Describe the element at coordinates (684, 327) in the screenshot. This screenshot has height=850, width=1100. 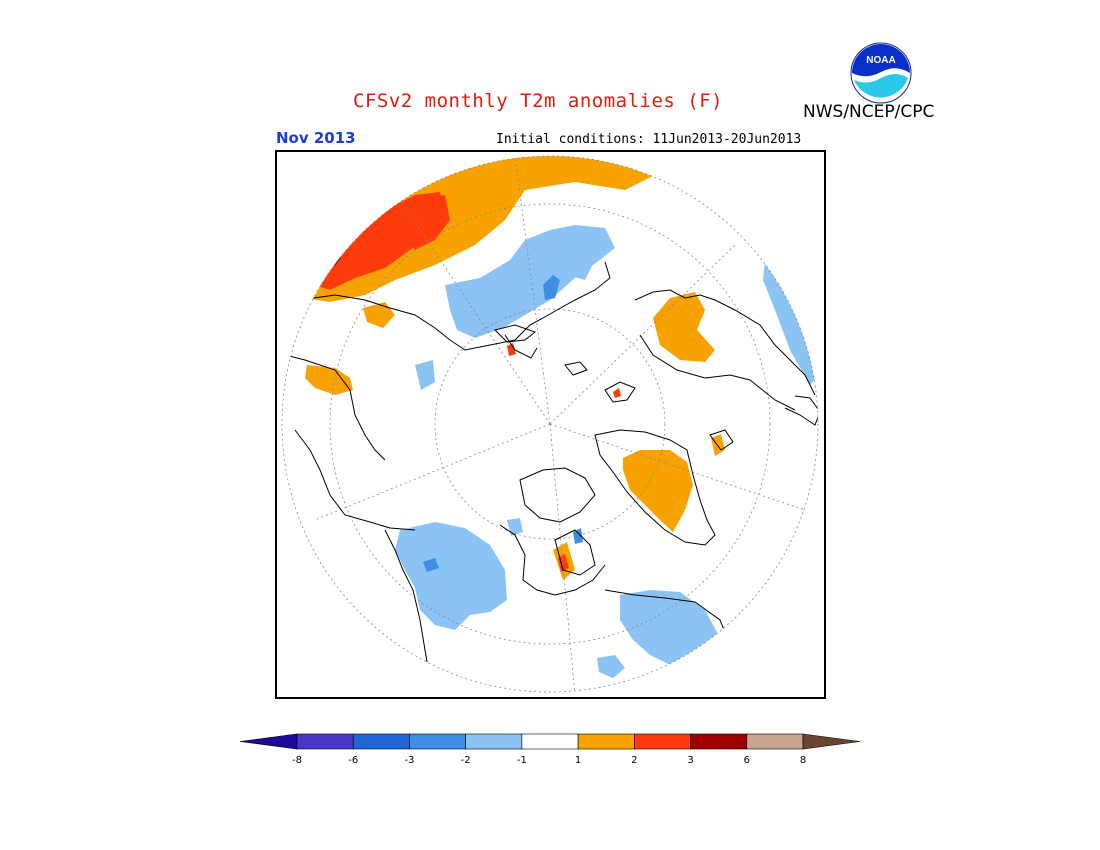
I see `scandinavia-warm-region` at that location.